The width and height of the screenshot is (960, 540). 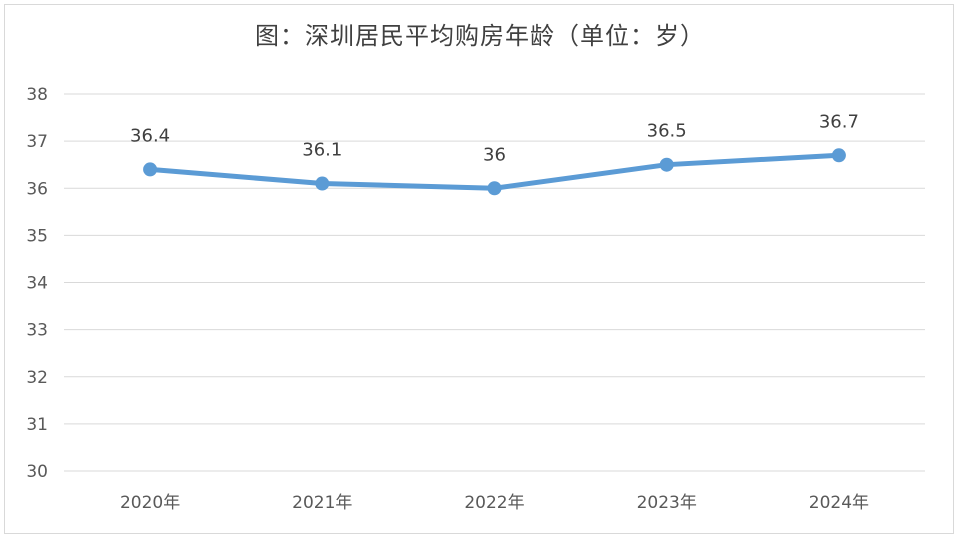 I want to click on x-tick-label: 2022年, so click(x=494, y=503).